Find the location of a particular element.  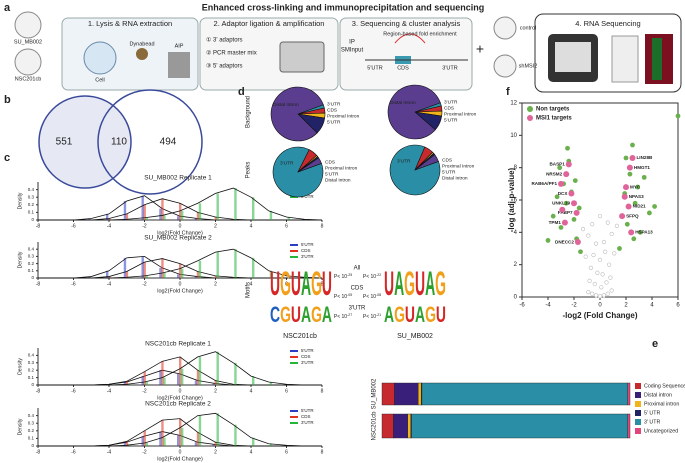

step-title: 4. RNA Sequencing is located at coordinates (607, 23).